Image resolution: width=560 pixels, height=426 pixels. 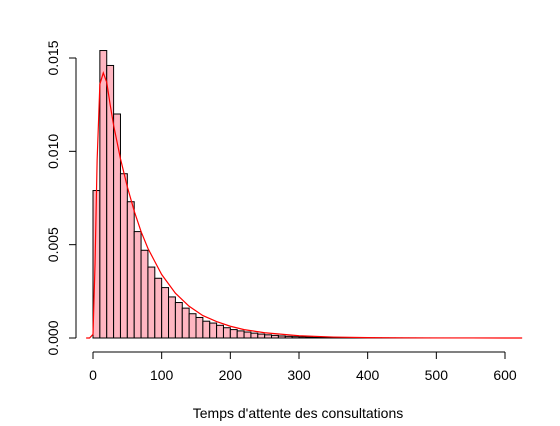 What do you see at coordinates (299, 375) in the screenshot?
I see `x-tick-label: 300` at bounding box center [299, 375].